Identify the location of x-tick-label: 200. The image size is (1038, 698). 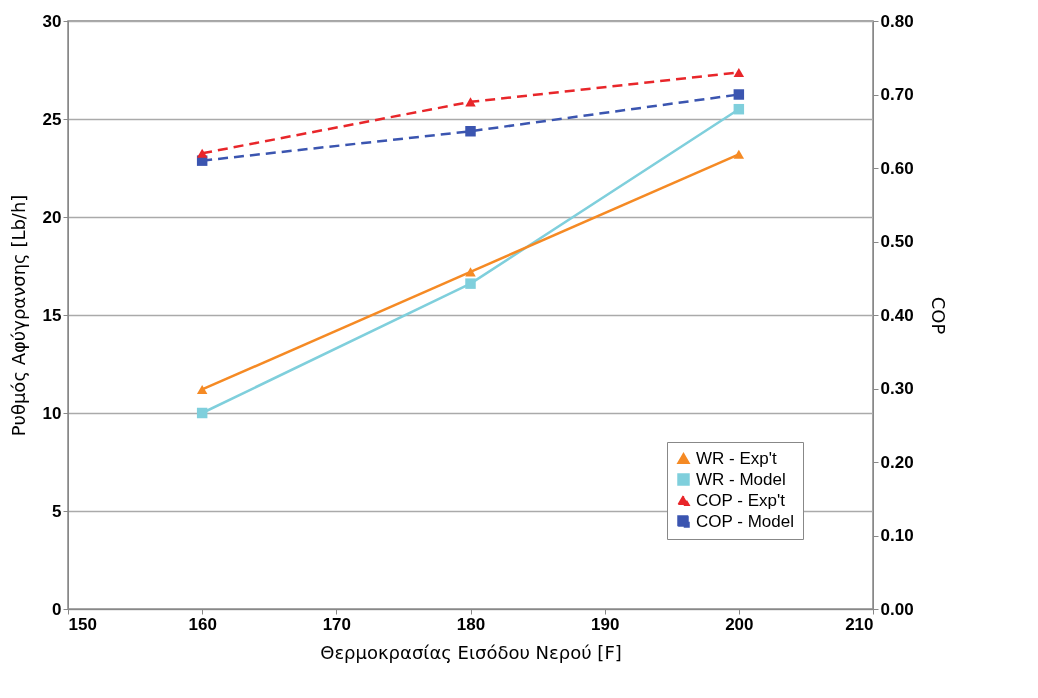
(739, 624).